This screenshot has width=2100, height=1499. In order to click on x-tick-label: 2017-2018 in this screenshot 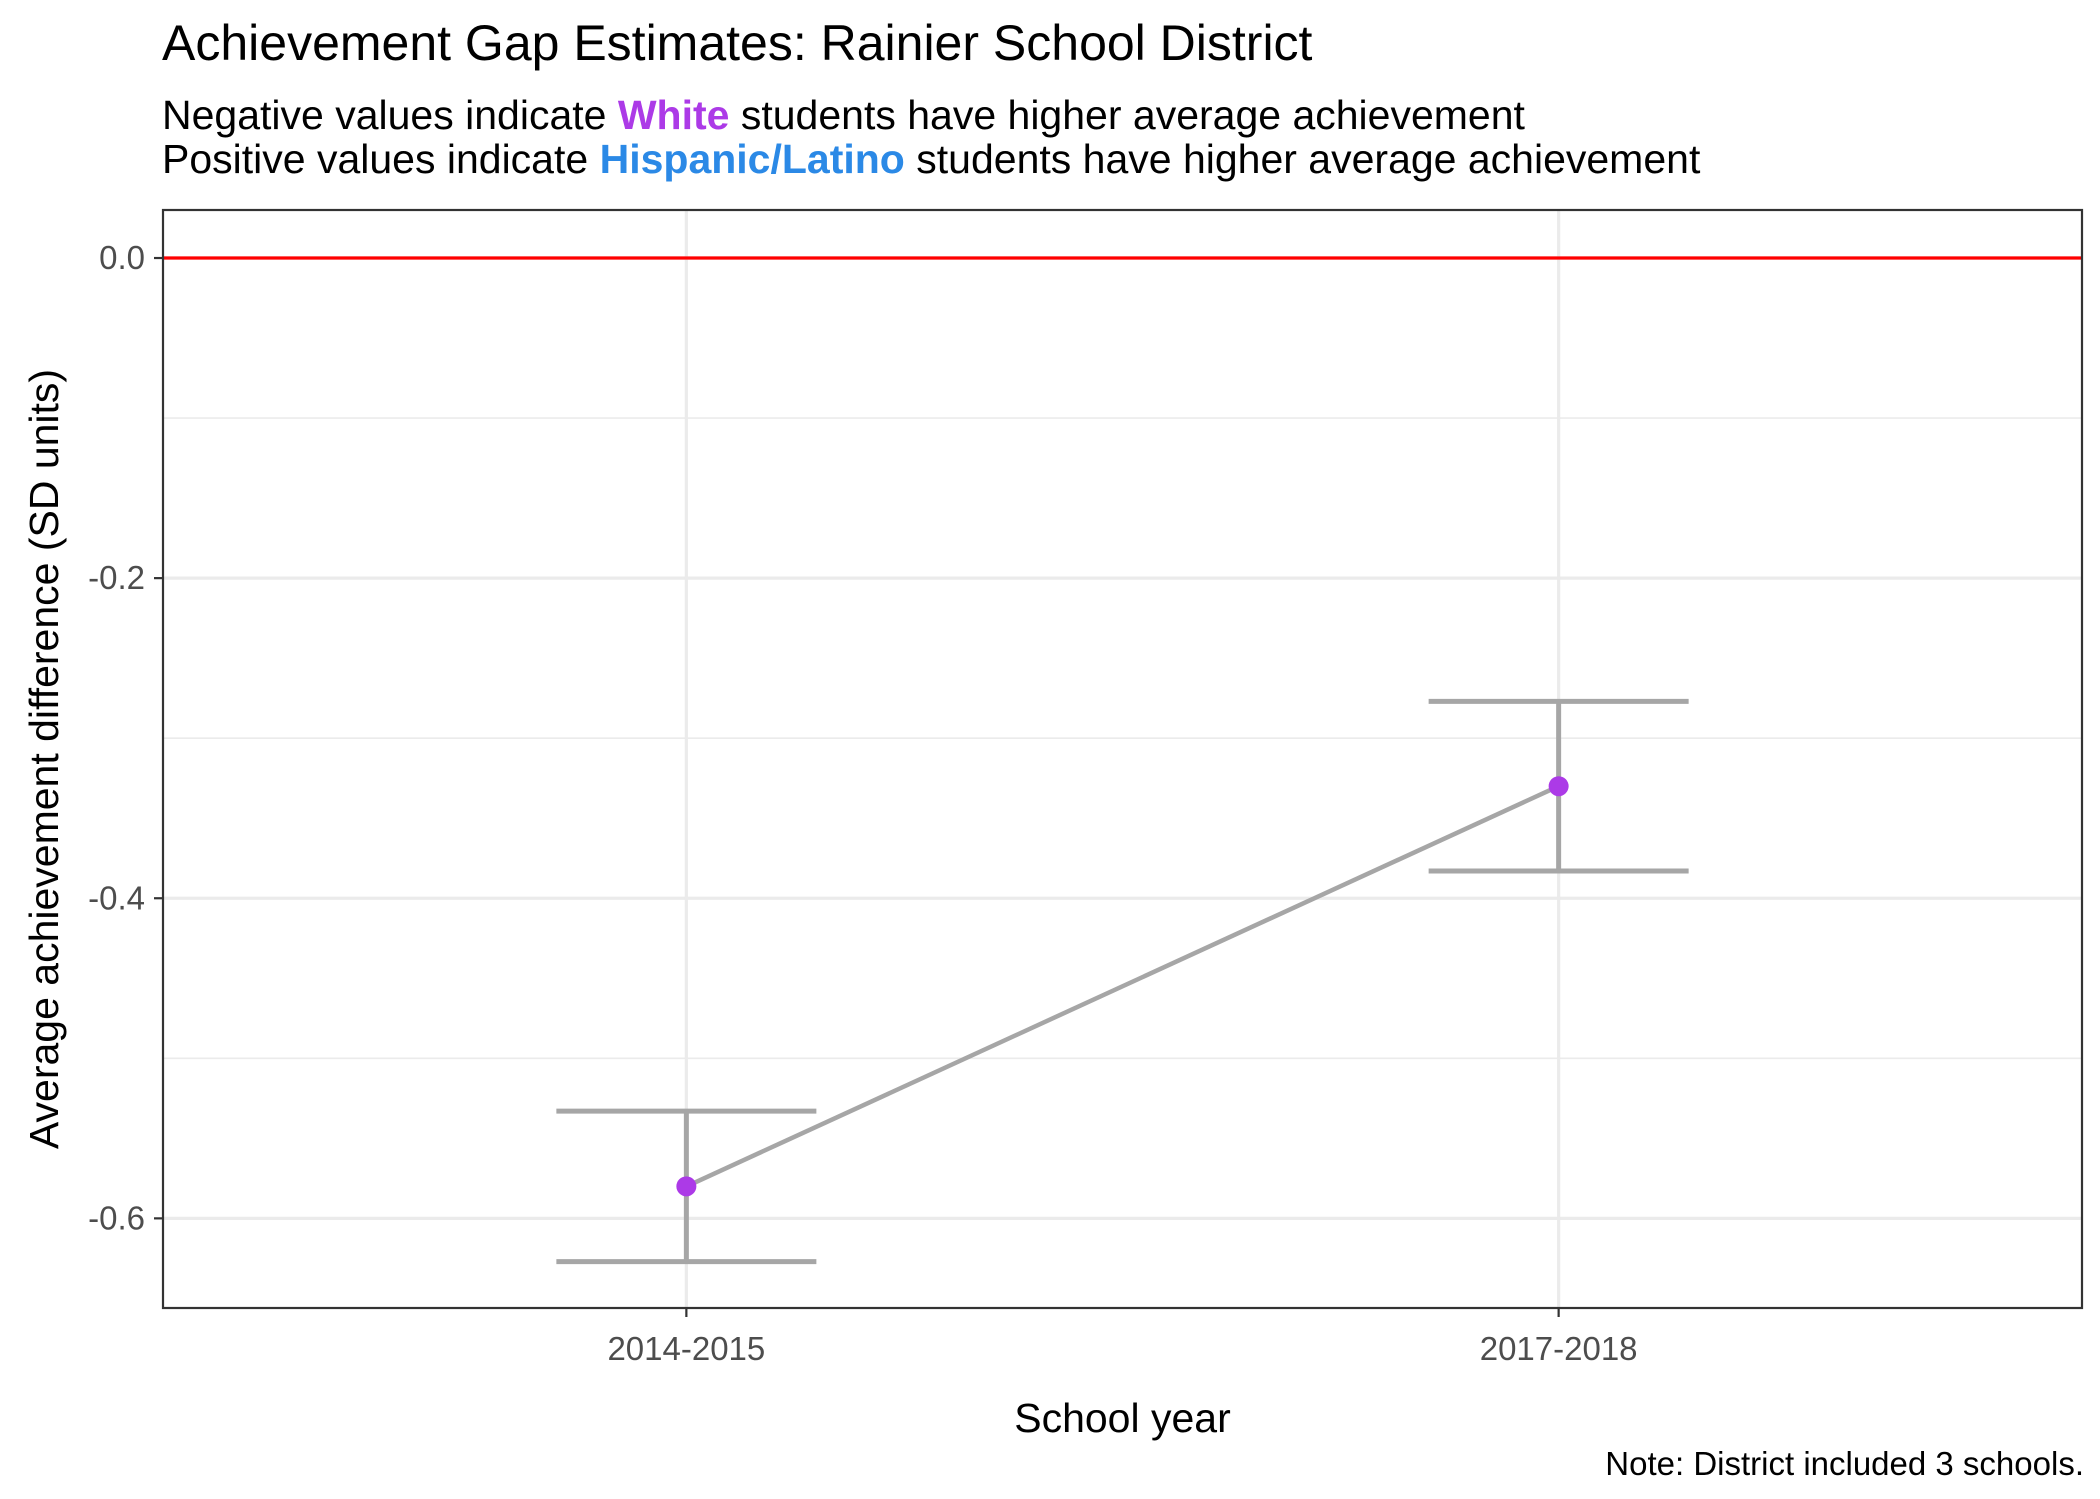, I will do `click(1559, 1348)`.